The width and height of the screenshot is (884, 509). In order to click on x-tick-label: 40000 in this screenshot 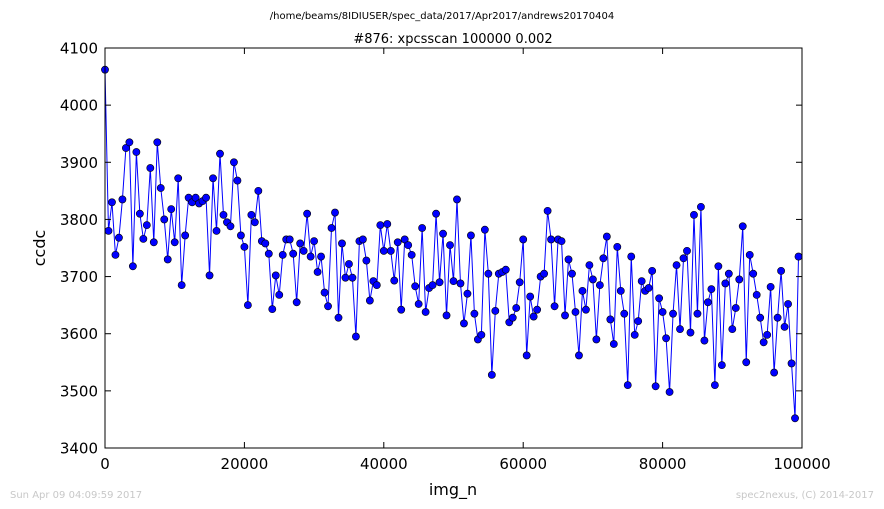, I will do `click(384, 464)`.